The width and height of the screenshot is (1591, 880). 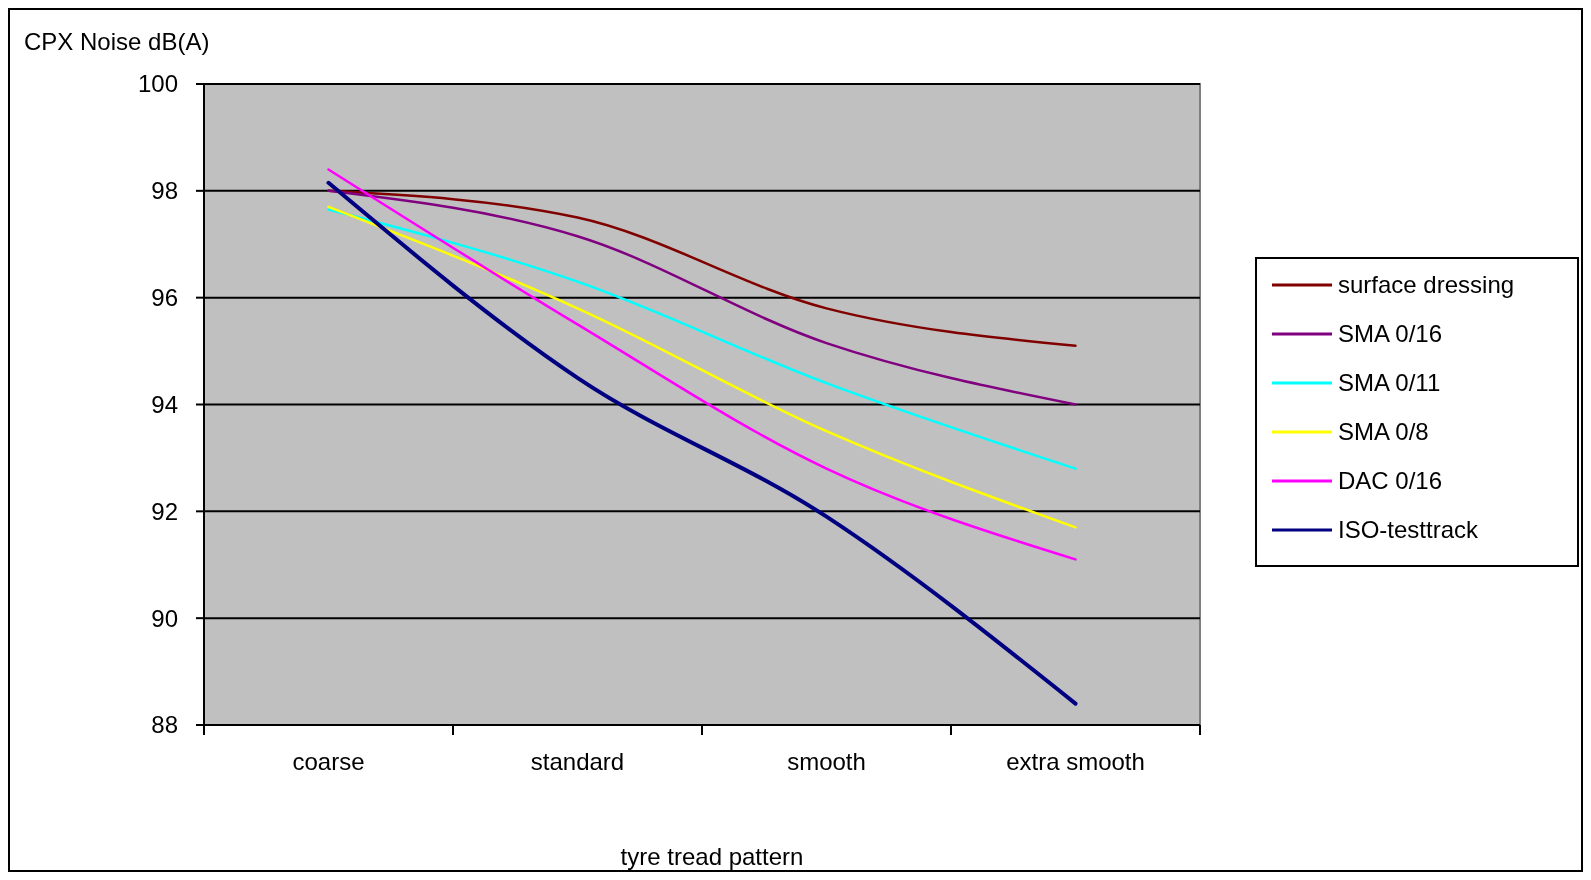 I want to click on y-tick-label: 96, so click(x=164, y=298).